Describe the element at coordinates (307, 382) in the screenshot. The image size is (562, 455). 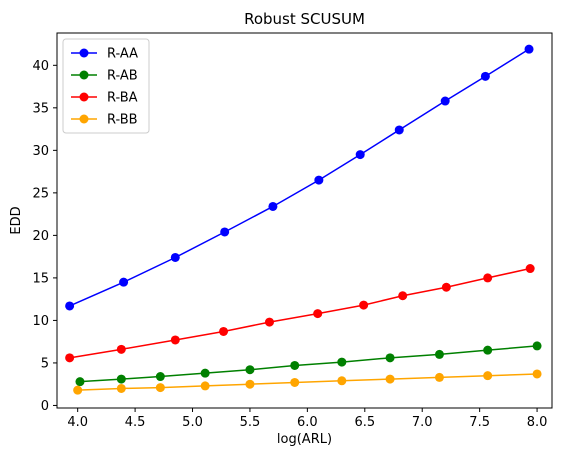
I see `series-line-r-bb` at that location.